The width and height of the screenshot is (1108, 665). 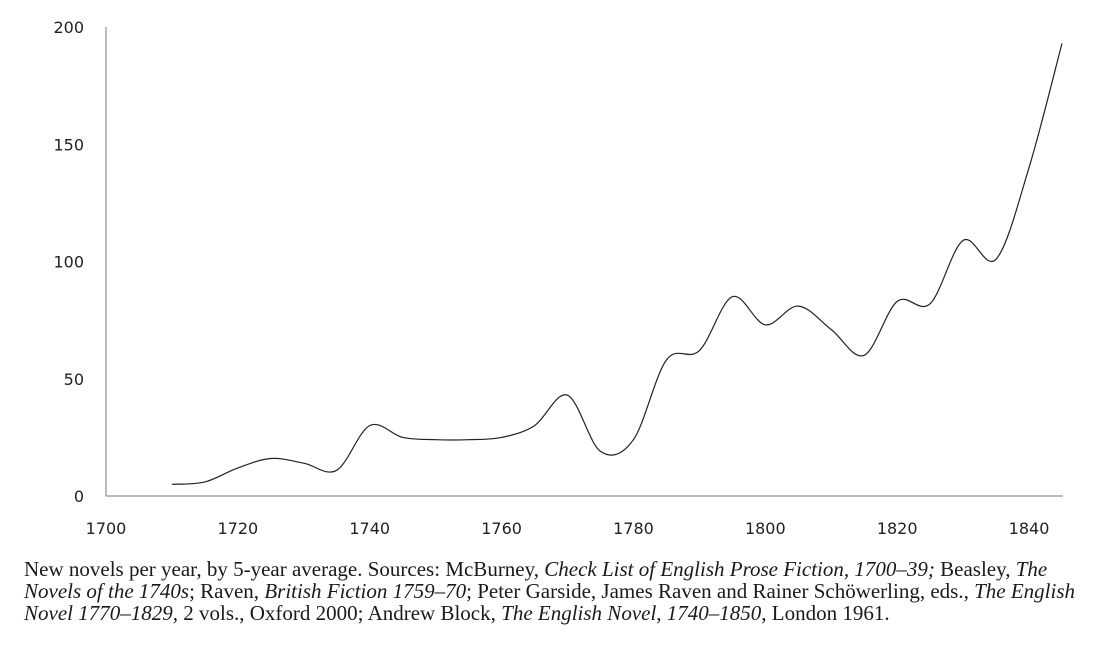 I want to click on caption-segment: British Fiction 1759–70, so click(x=365, y=591).